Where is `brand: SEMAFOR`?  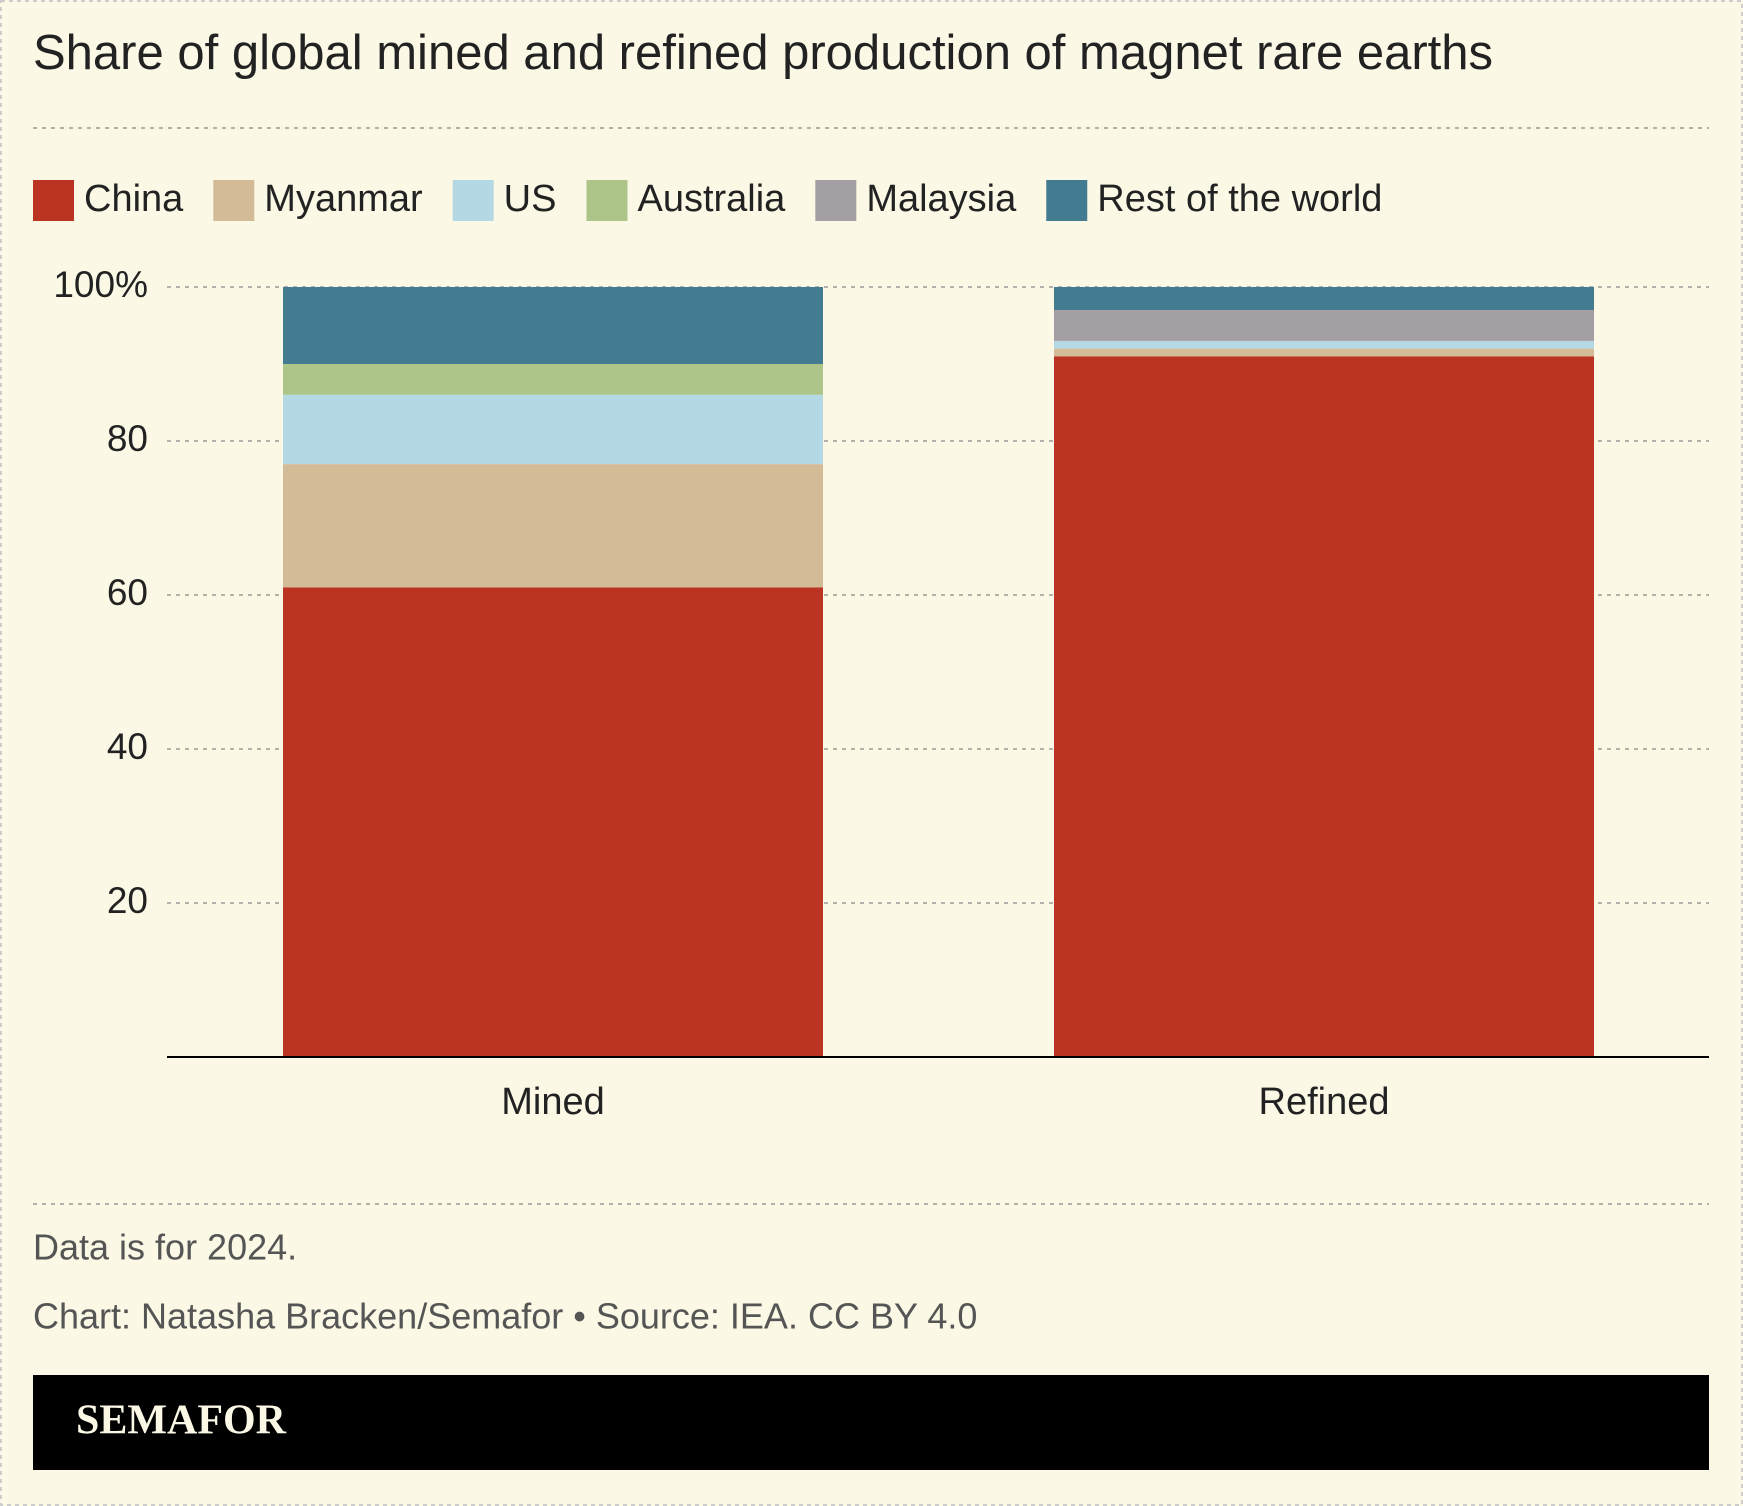 brand: SEMAFOR is located at coordinates (181, 1421).